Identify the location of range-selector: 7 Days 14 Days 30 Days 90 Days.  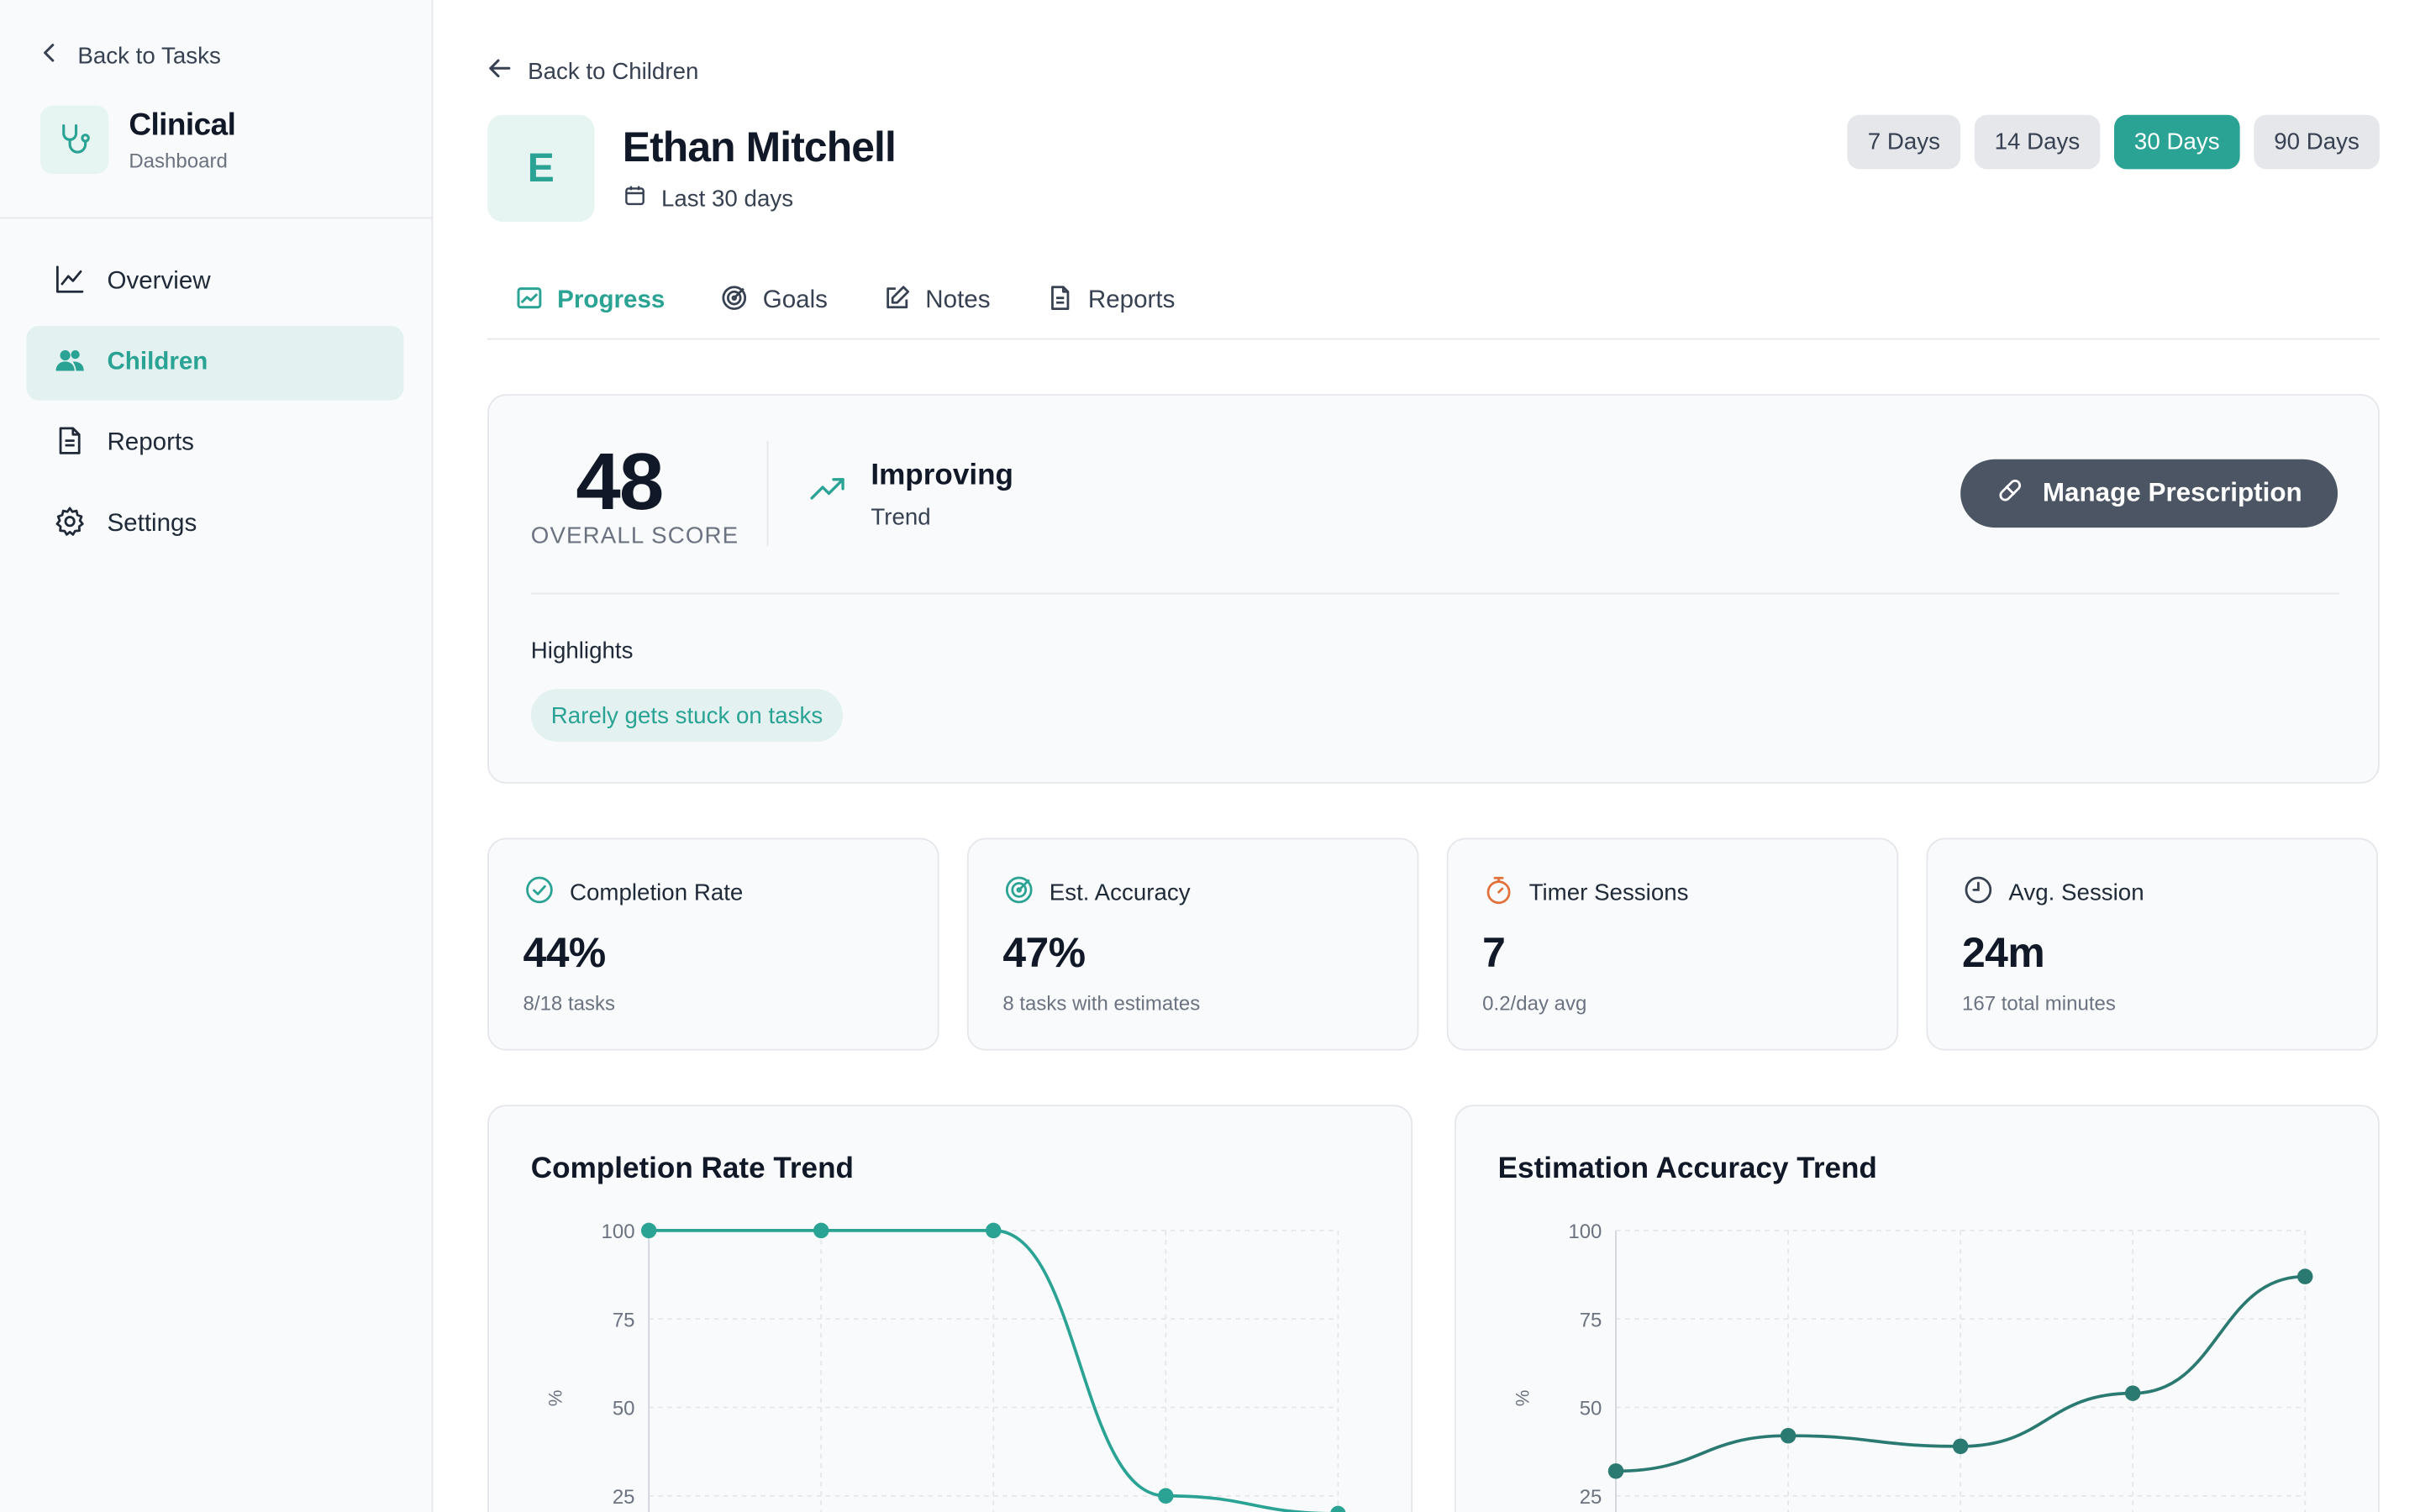
(2113, 142).